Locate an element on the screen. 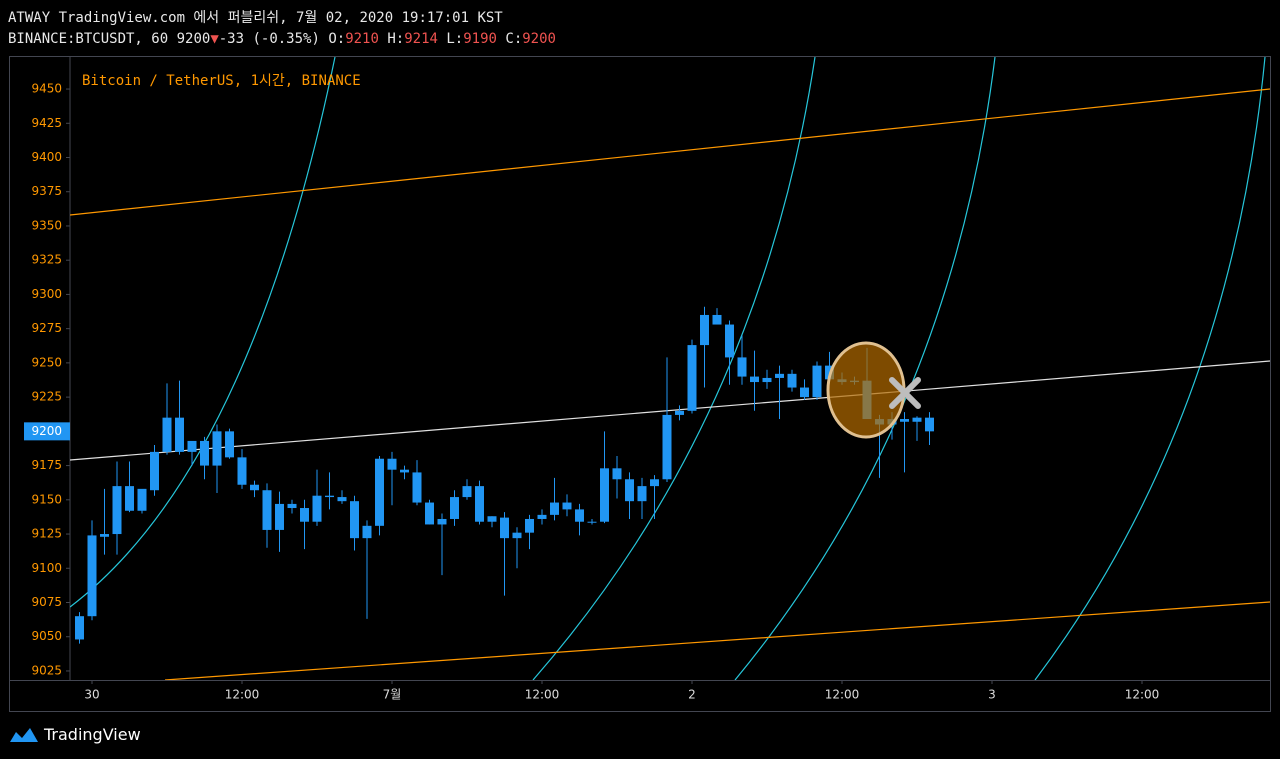  y-tick-label: 9425 is located at coordinates (46, 123).